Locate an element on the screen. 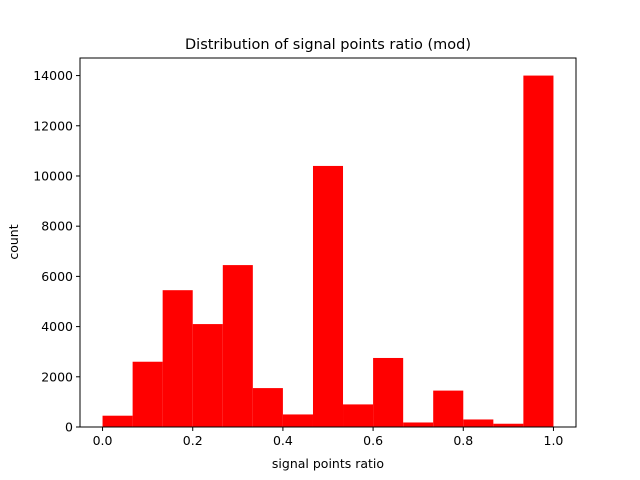 Image resolution: width=640 pixels, height=480 pixels. y-tick-label: 6000 is located at coordinates (57, 276).